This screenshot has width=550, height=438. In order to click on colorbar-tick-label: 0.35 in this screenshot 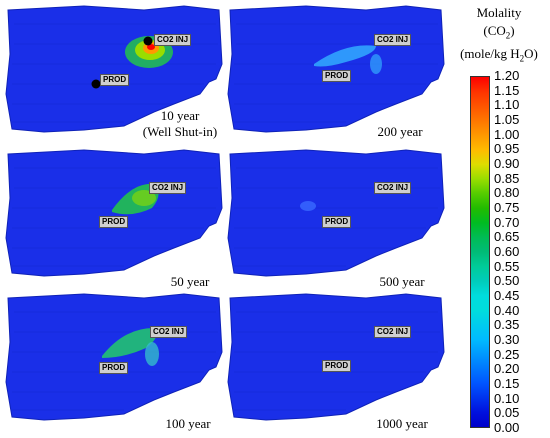, I will do `click(507, 325)`.